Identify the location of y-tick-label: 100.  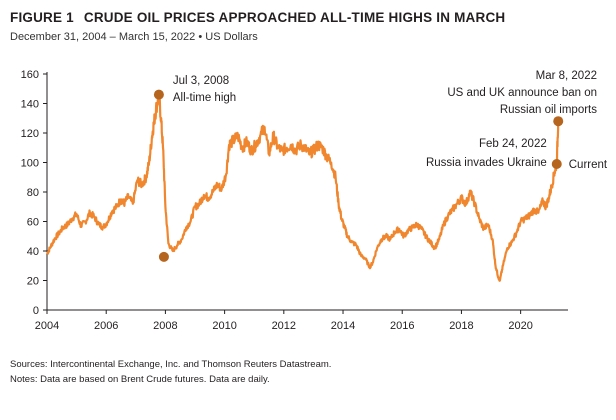
(30, 164).